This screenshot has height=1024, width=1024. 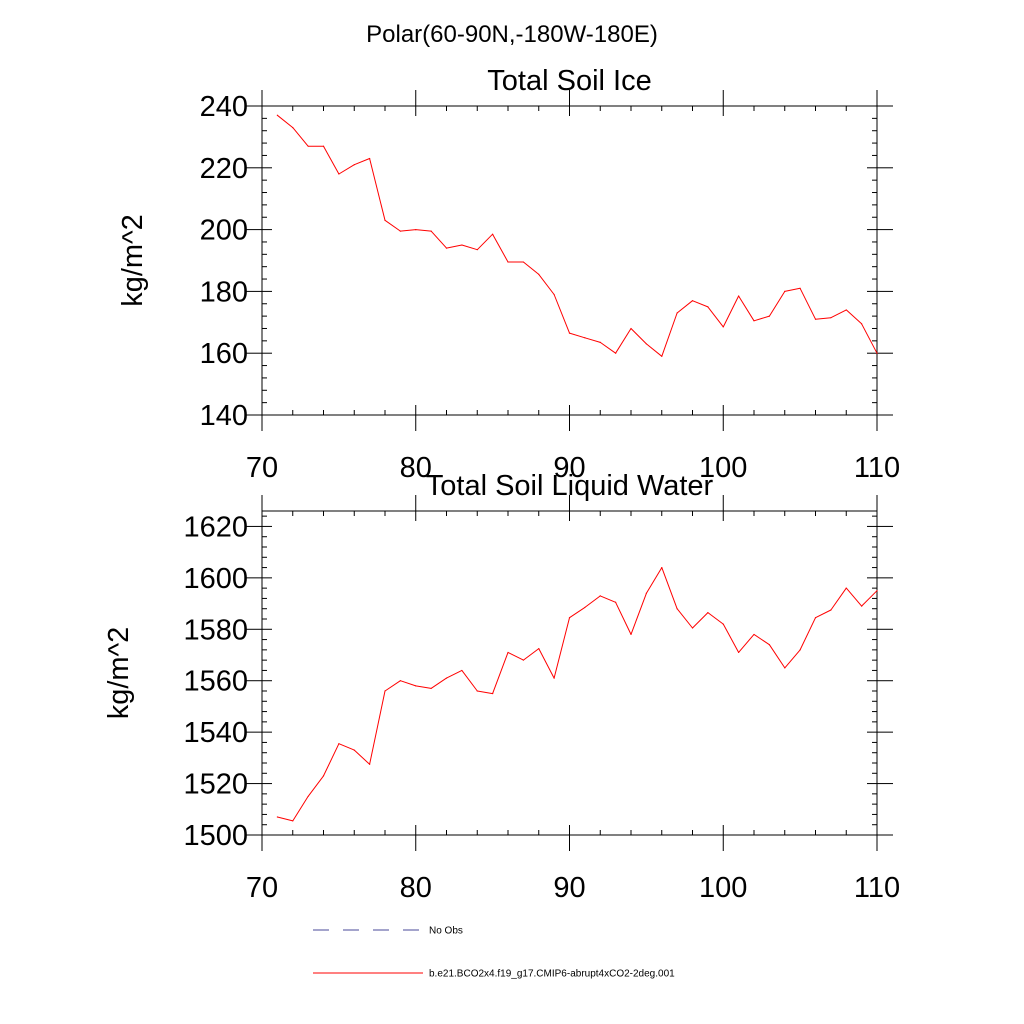 What do you see at coordinates (723, 888) in the screenshot?
I see `x-tick-label: 100` at bounding box center [723, 888].